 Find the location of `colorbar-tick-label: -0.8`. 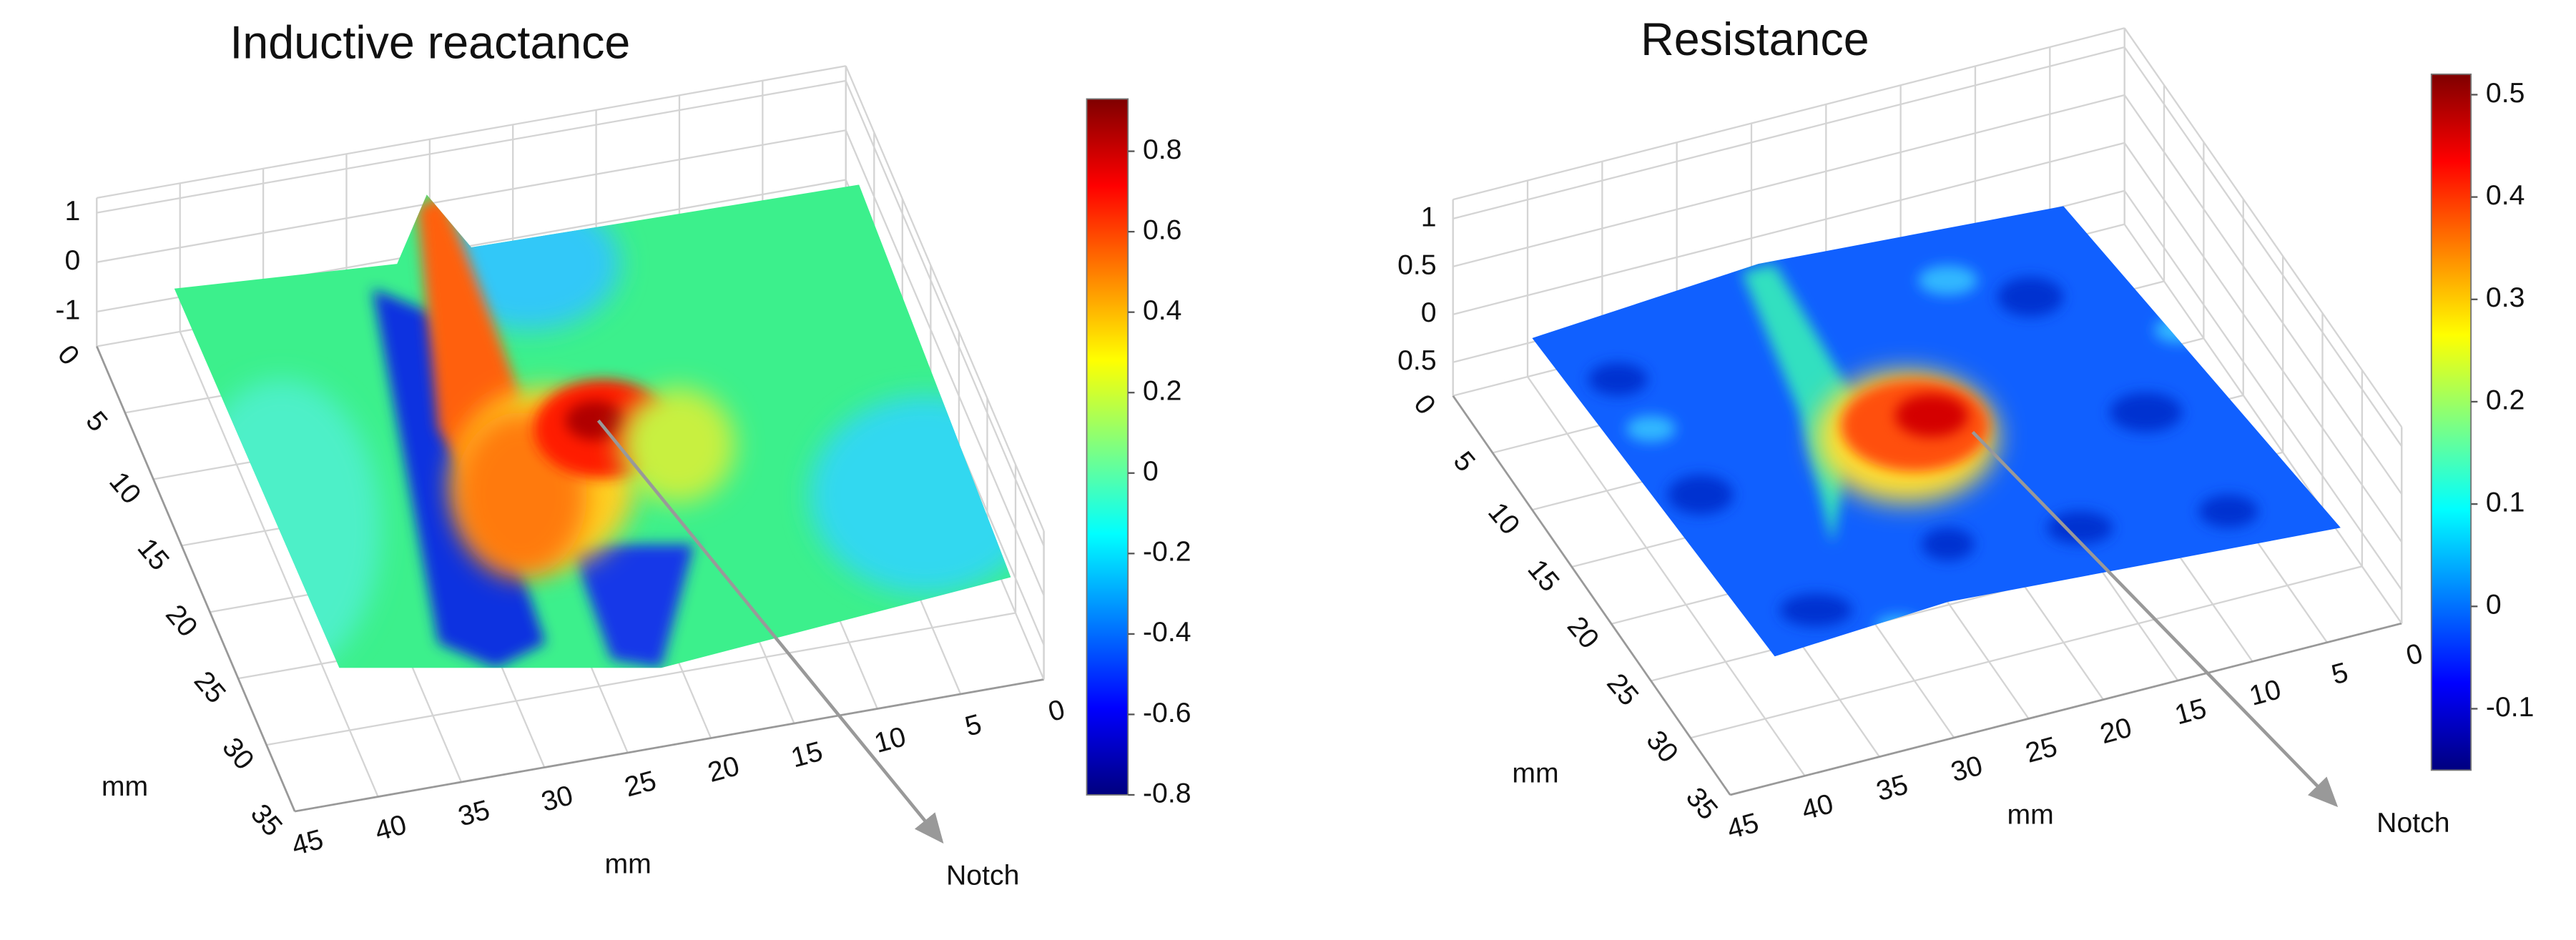

colorbar-tick-label: -0.8 is located at coordinates (1167, 793).